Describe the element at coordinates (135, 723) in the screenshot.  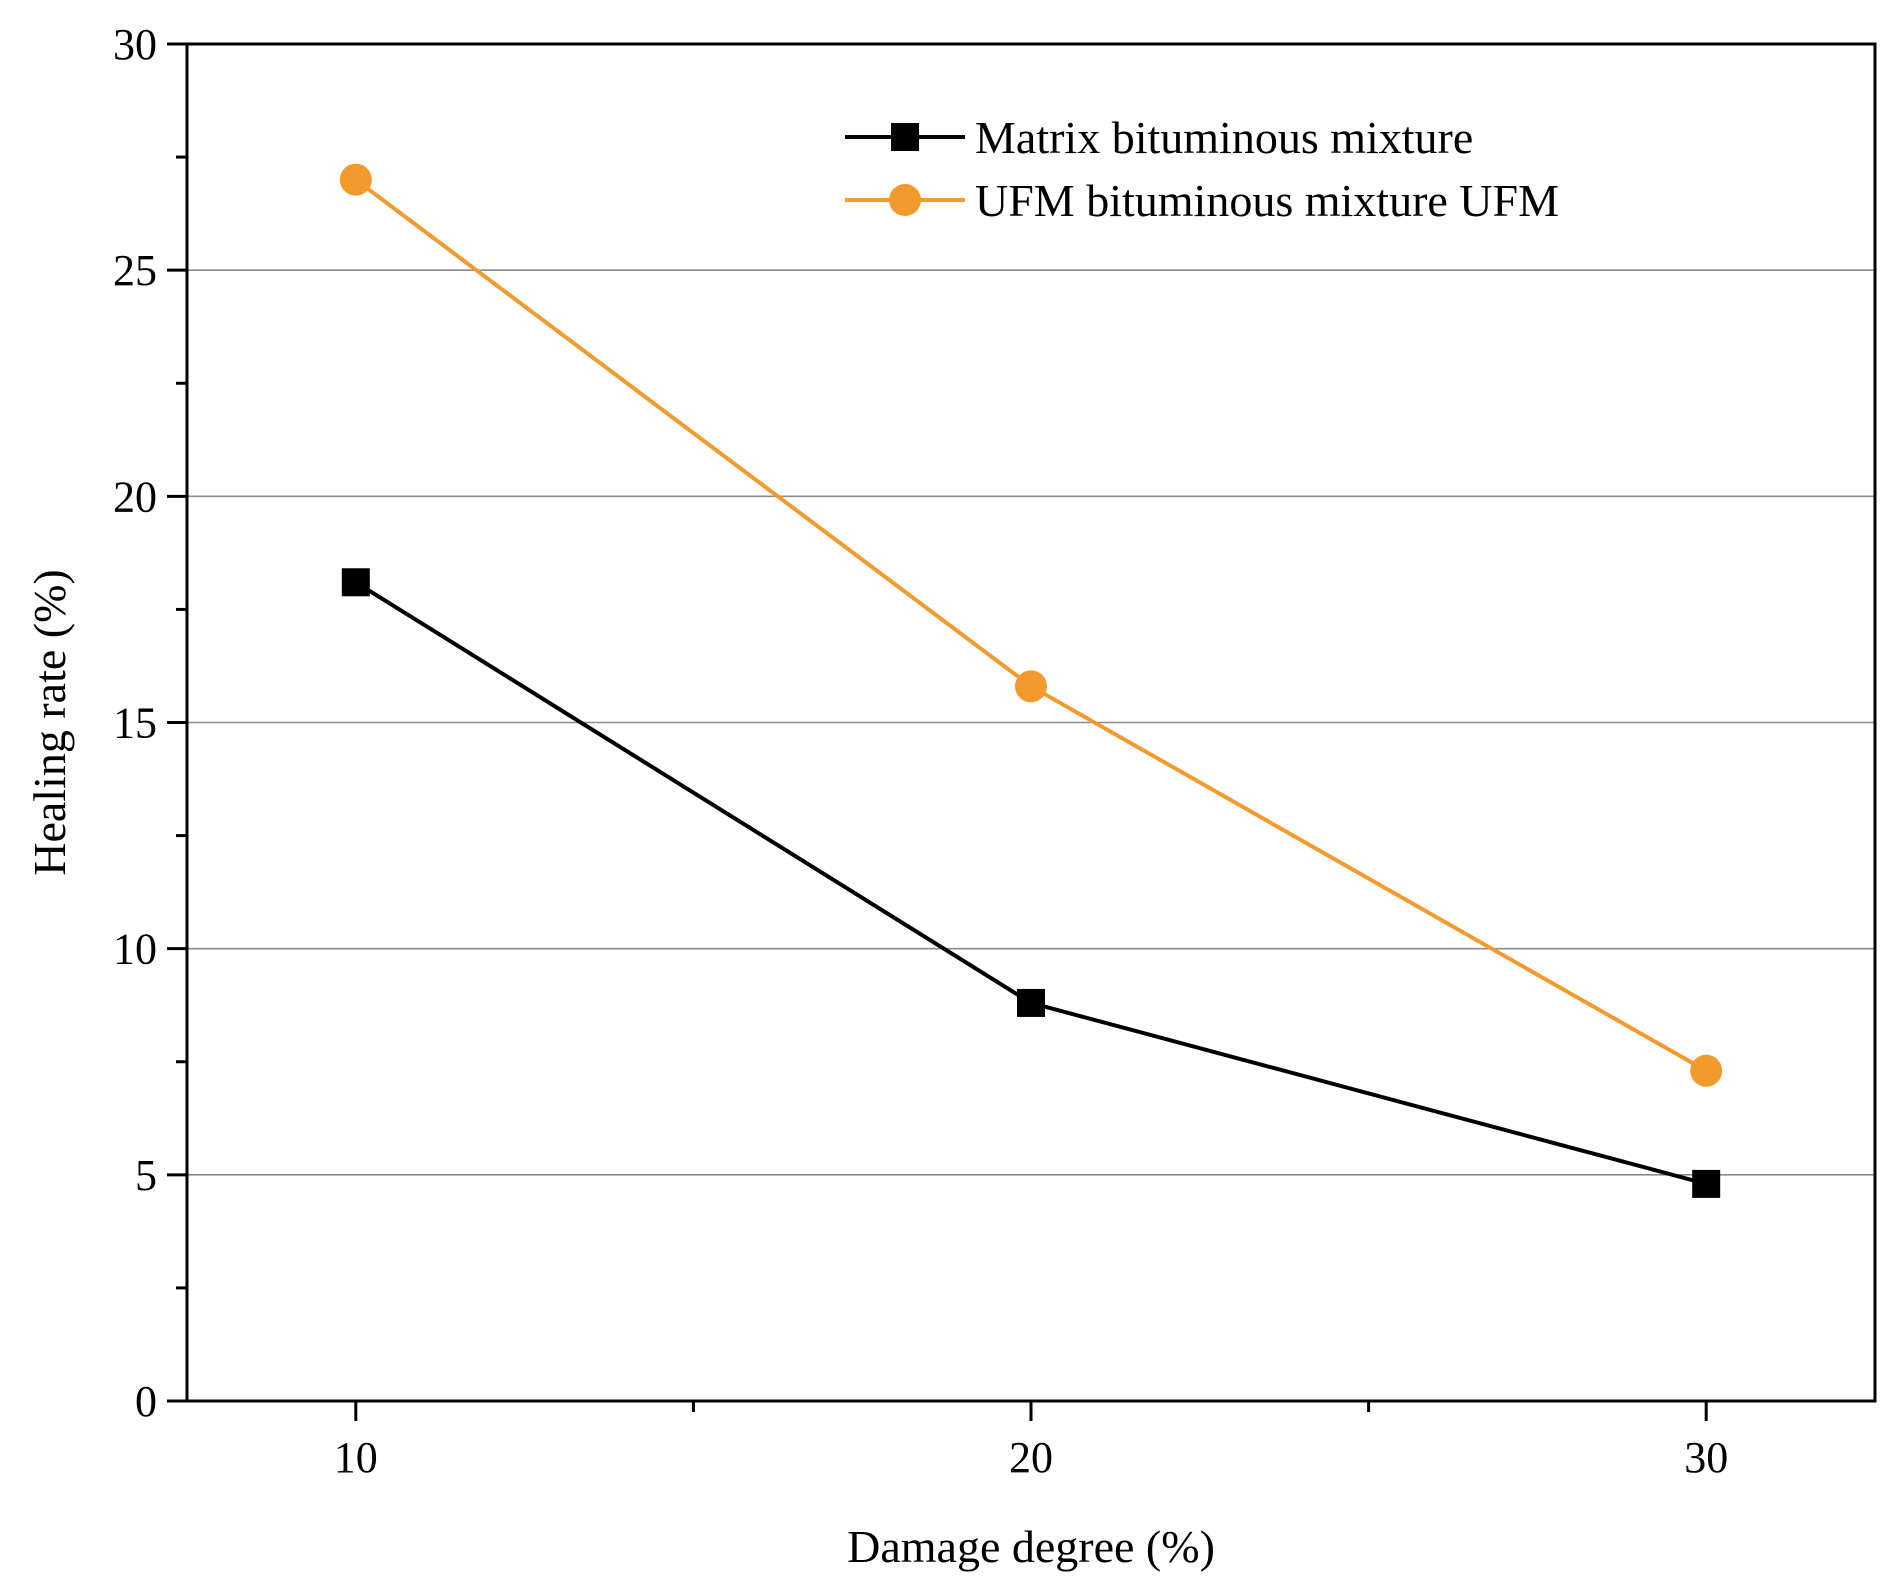
I see `y-tick-label: 15` at that location.